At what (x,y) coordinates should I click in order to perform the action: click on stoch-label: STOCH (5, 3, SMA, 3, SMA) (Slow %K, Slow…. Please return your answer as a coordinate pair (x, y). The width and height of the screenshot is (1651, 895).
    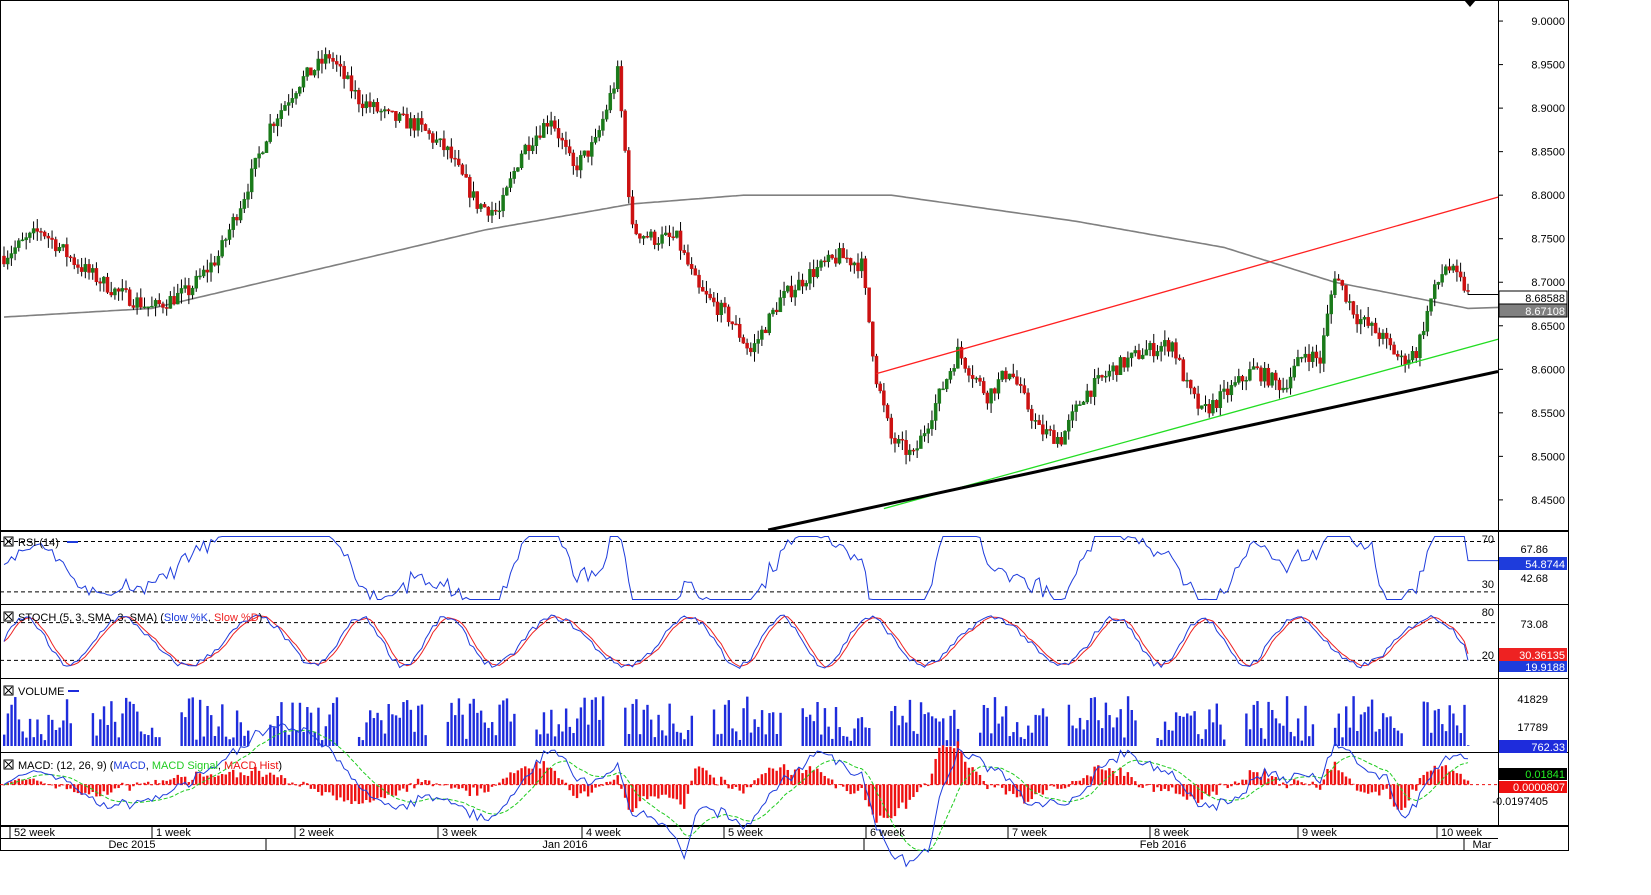
    Looking at the image, I should click on (140, 618).